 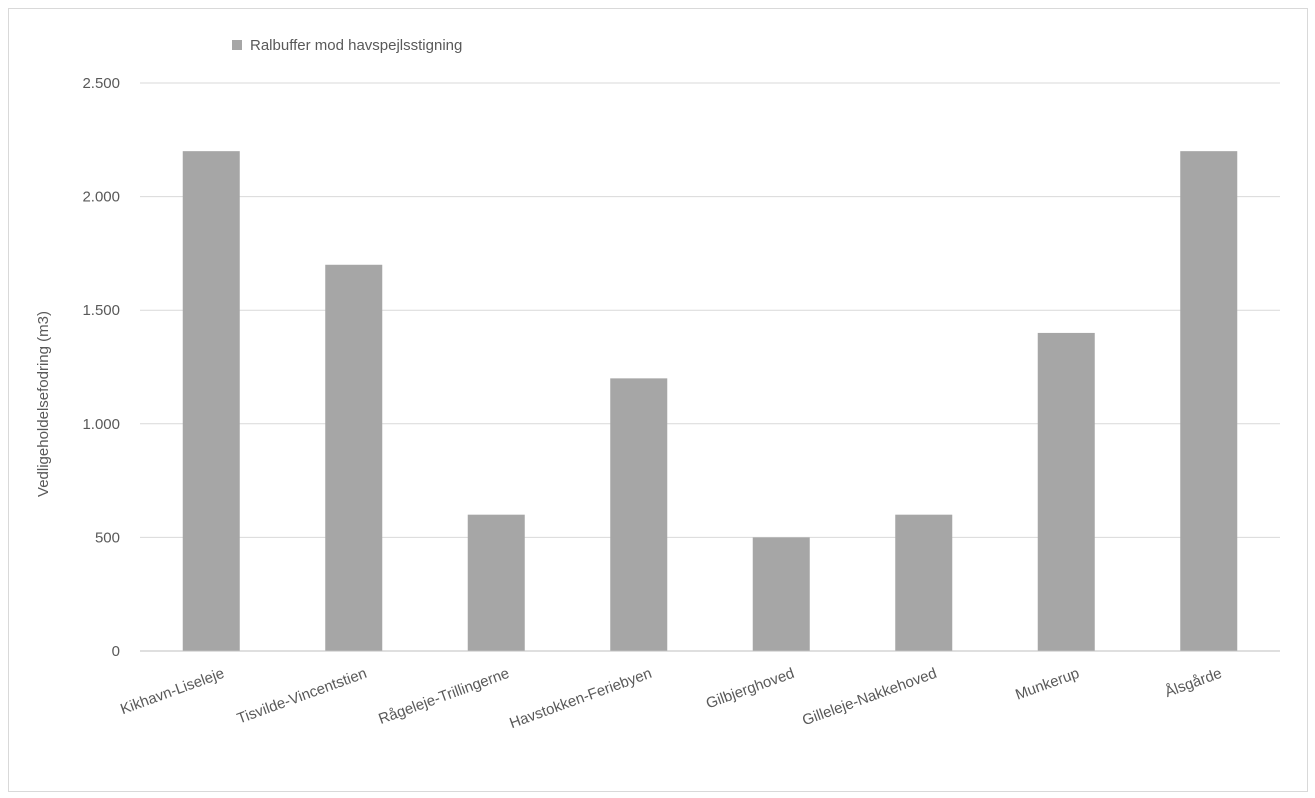 What do you see at coordinates (116, 651) in the screenshot?
I see `y-tick-label: 0` at bounding box center [116, 651].